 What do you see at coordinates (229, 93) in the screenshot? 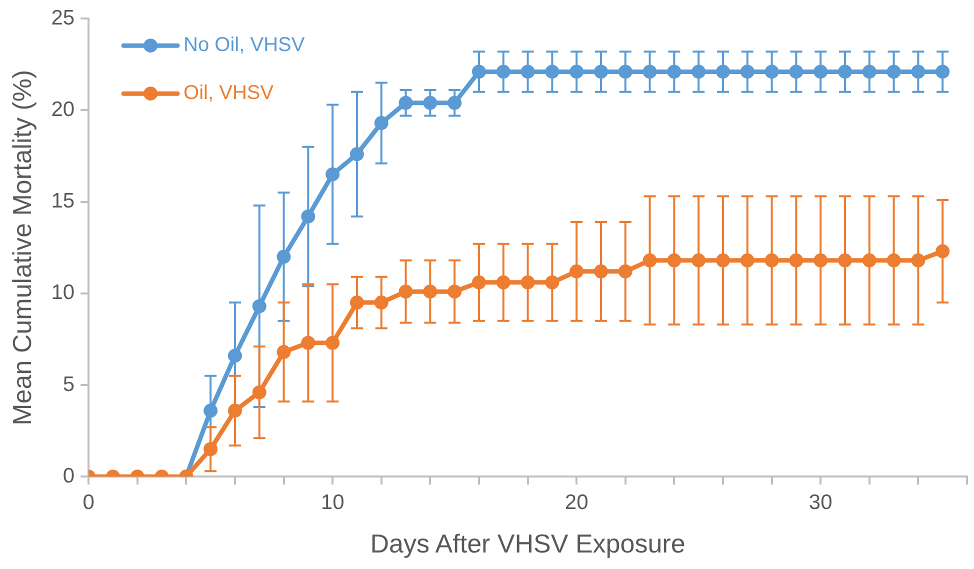
I see `legend-label: Oil, VHSV` at bounding box center [229, 93].